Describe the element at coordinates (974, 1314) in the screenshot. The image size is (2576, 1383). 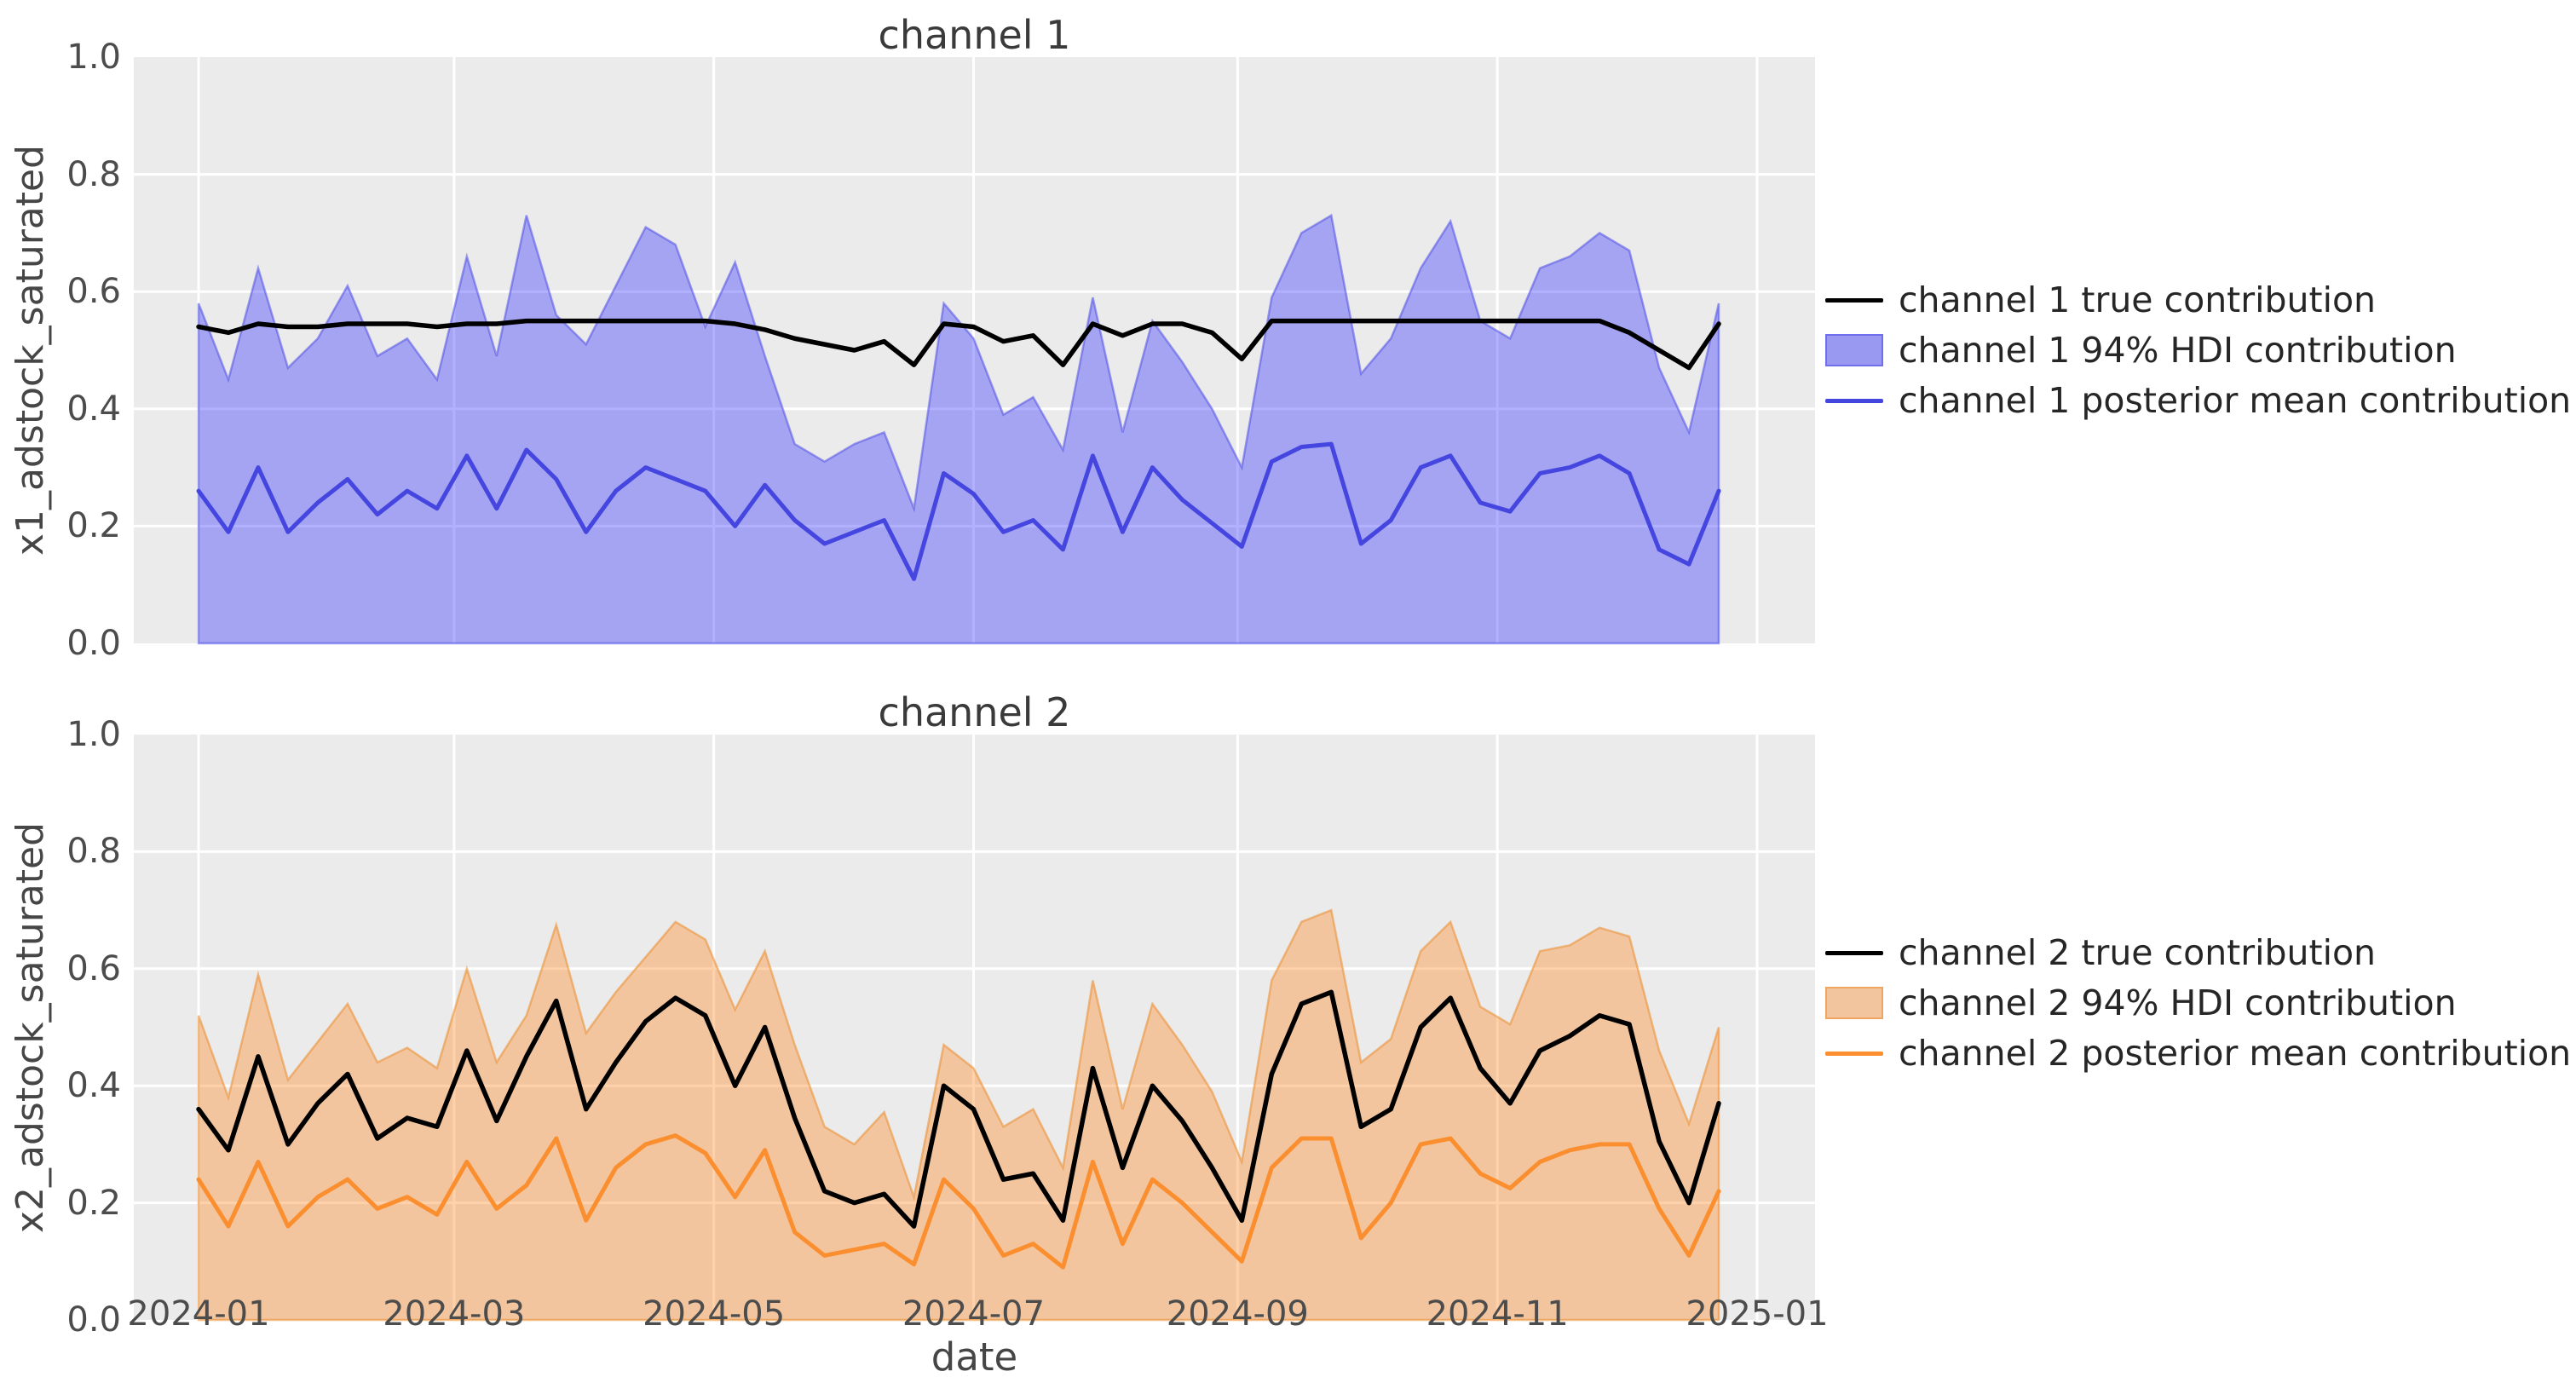
I see `x-tick-label: 2024-07` at that location.